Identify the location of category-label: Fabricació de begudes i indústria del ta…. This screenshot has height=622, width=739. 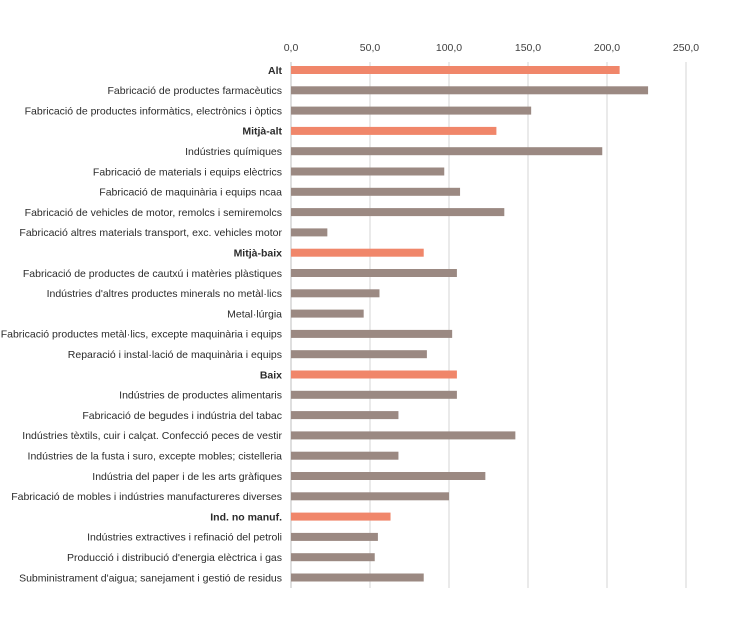
(182, 416).